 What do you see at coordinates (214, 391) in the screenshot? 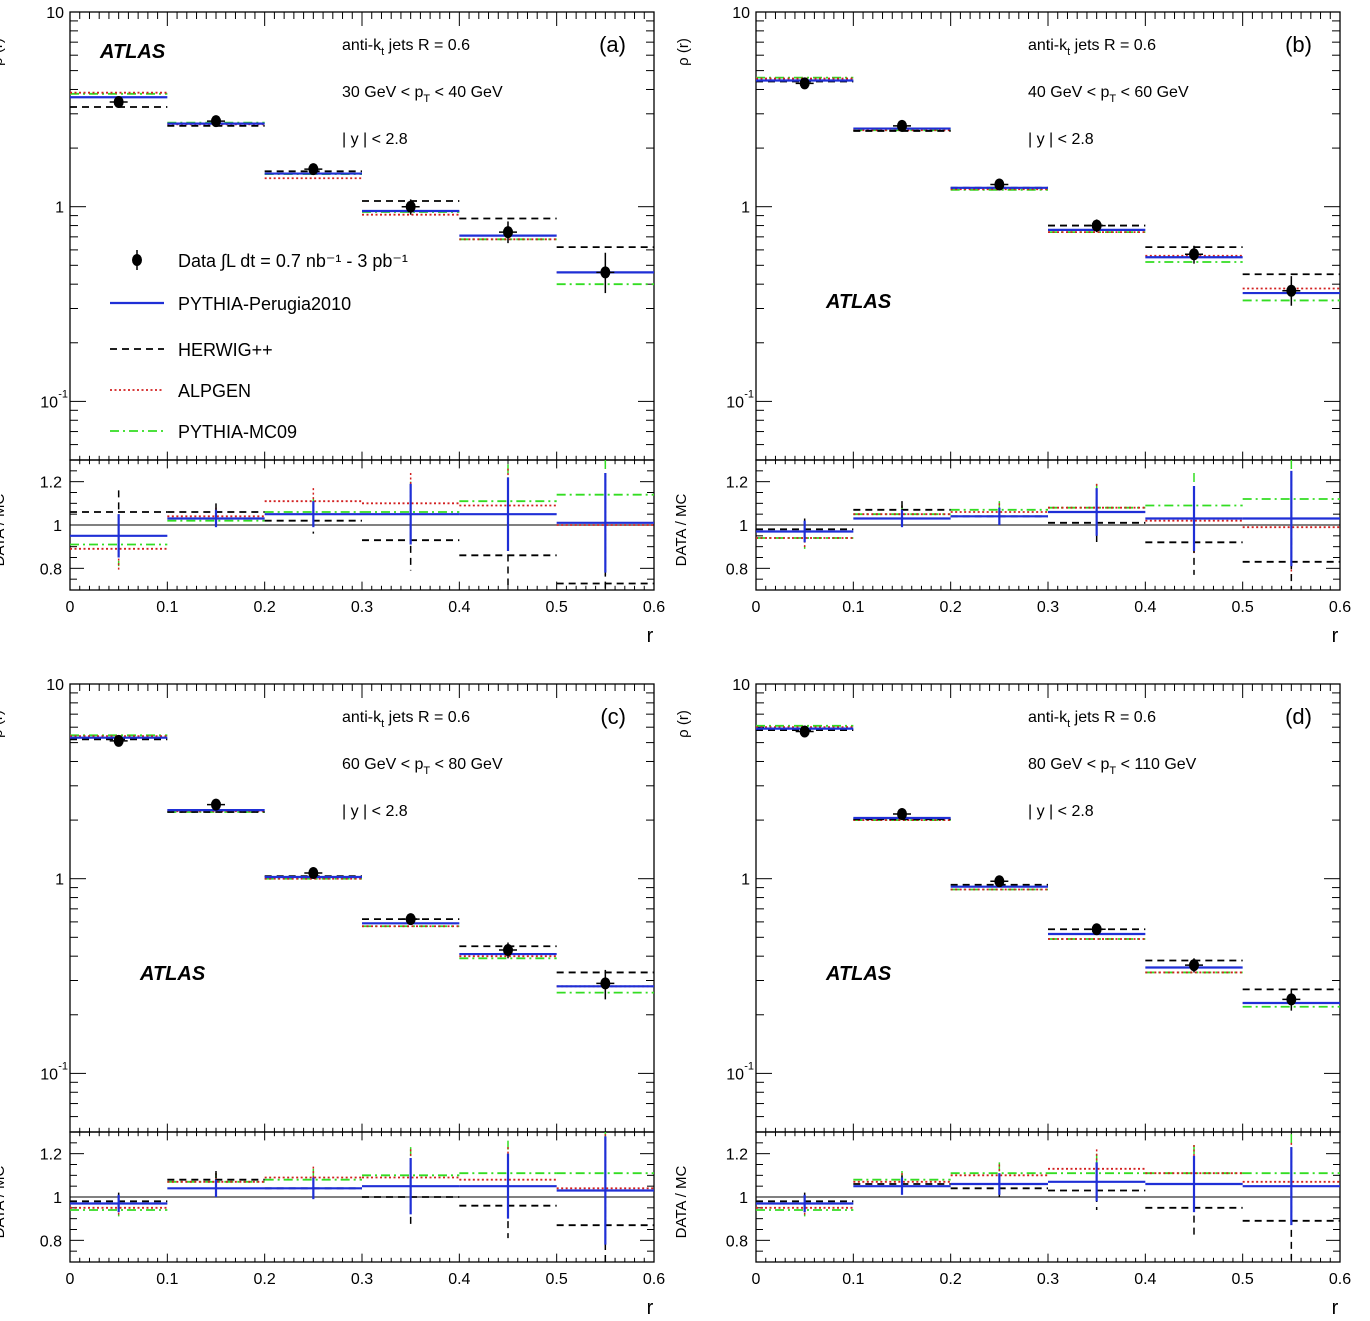
I see `legend-label-alpgen: ALPGEN` at bounding box center [214, 391].